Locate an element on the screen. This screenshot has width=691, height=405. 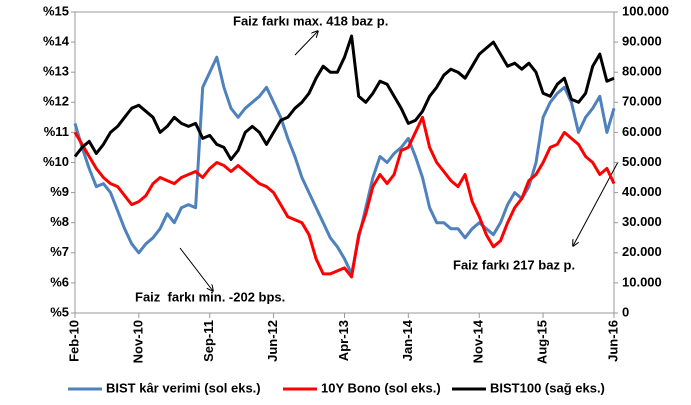
y-tick-label: %14 is located at coordinates (56, 41).